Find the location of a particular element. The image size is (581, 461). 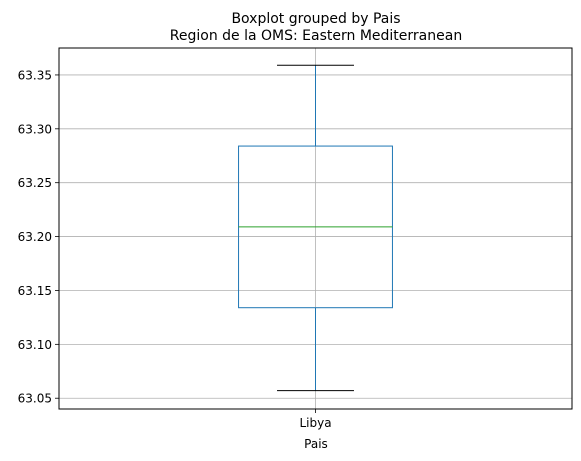

x-axis-ticks: Libya is located at coordinates (315, 419).